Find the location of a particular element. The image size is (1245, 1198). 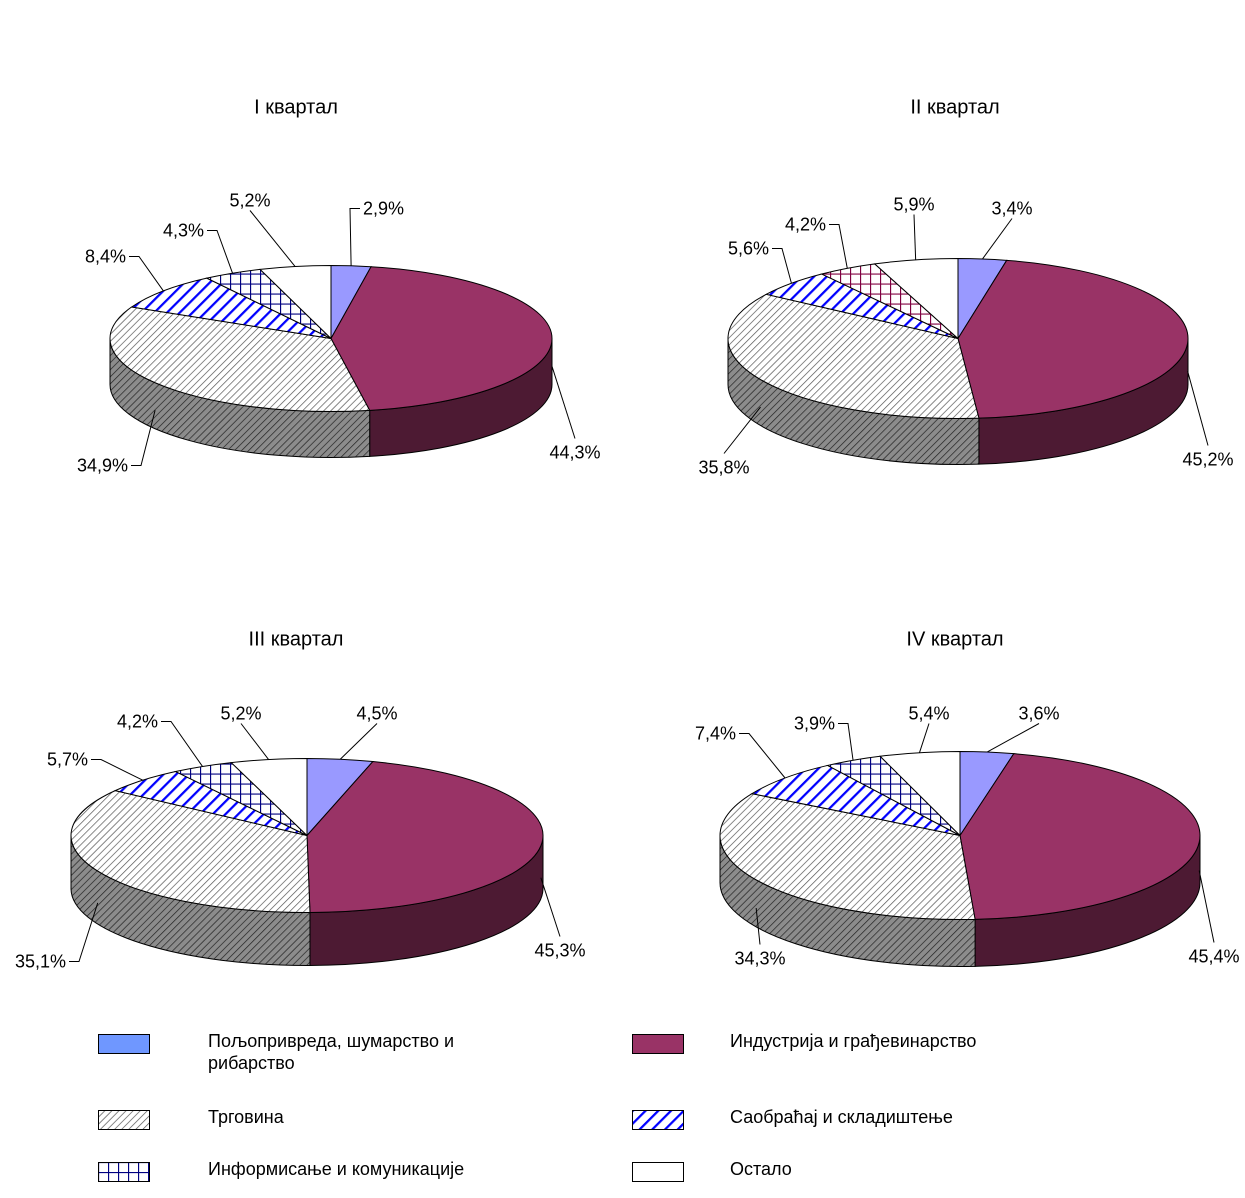

chart-title: III квартал is located at coordinates (296, 640).